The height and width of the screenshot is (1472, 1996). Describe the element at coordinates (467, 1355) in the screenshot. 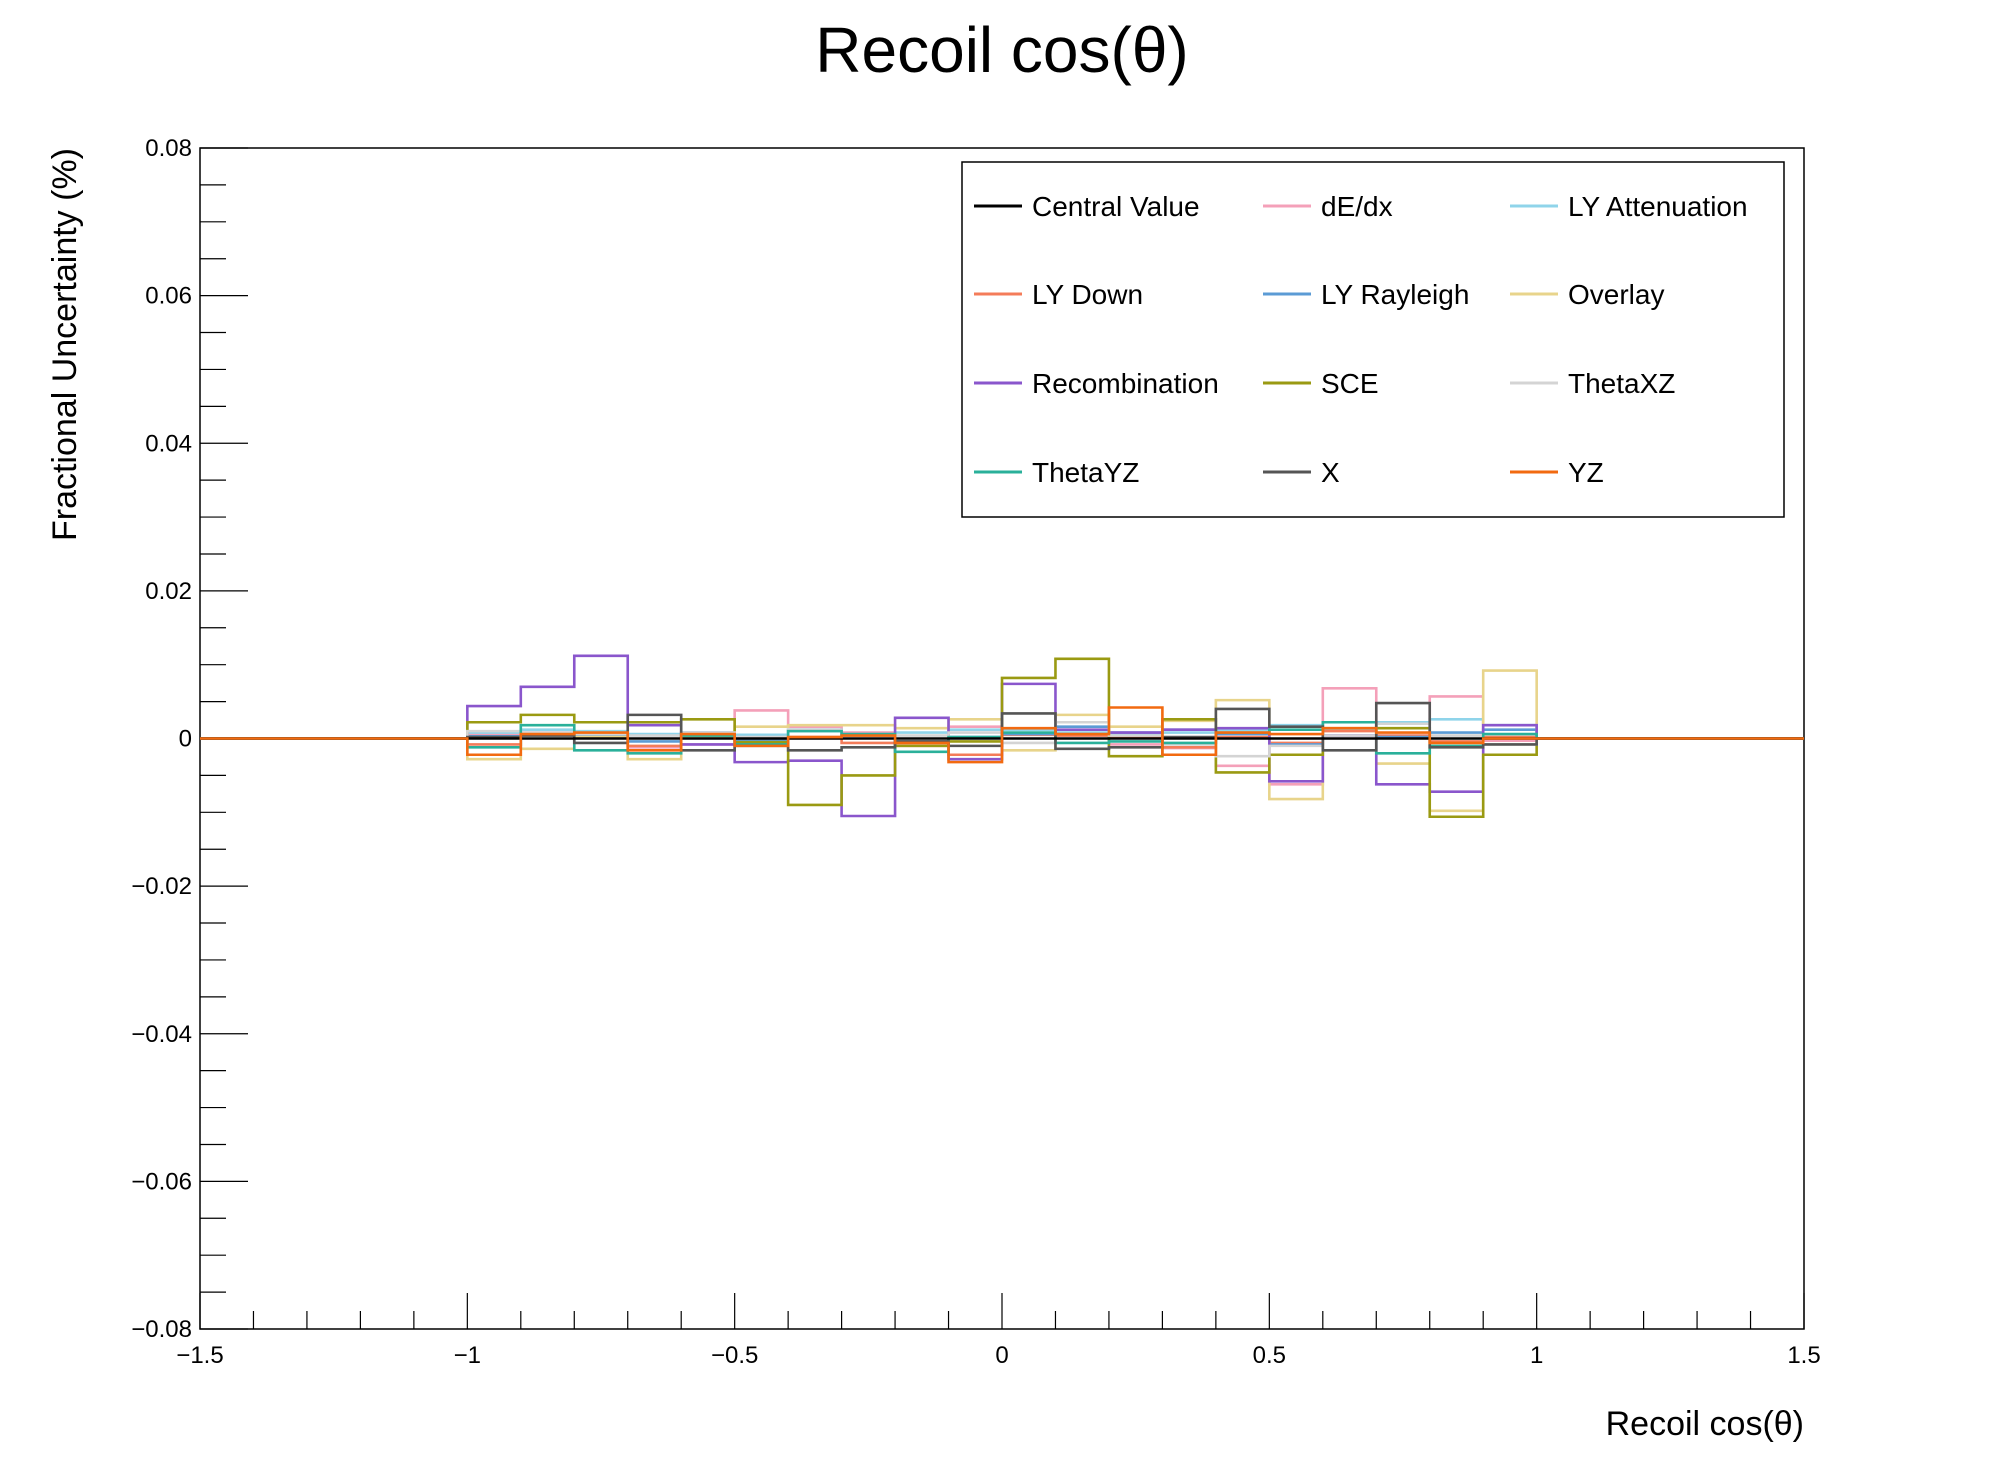

I see `x-tick-label: −1` at that location.